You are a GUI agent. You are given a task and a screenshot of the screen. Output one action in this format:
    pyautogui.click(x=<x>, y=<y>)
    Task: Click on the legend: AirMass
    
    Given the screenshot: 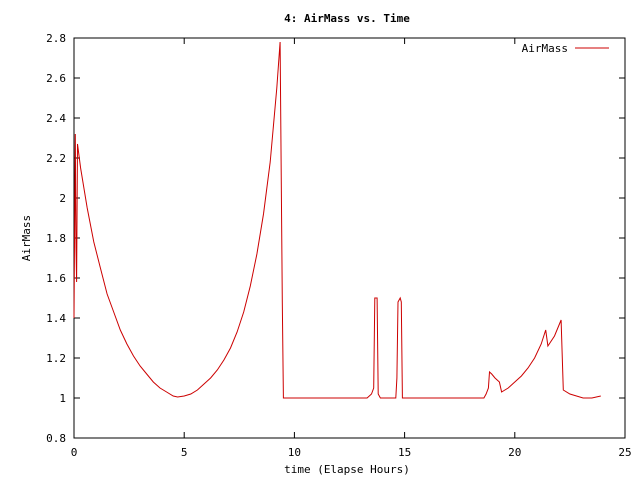 What is the action you would take?
    pyautogui.click(x=565, y=48)
    